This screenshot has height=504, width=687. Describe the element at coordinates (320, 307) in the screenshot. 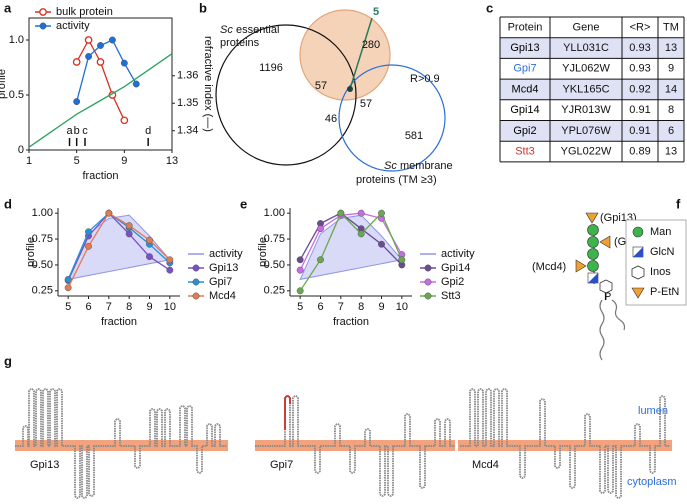

I see `x-tick-label: 6` at that location.